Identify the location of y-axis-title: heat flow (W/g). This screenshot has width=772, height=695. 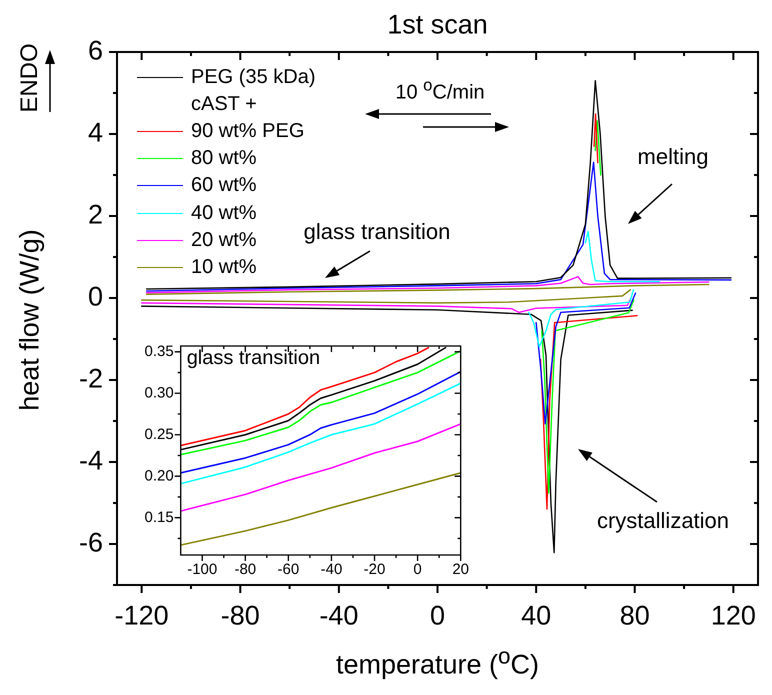
(30, 320).